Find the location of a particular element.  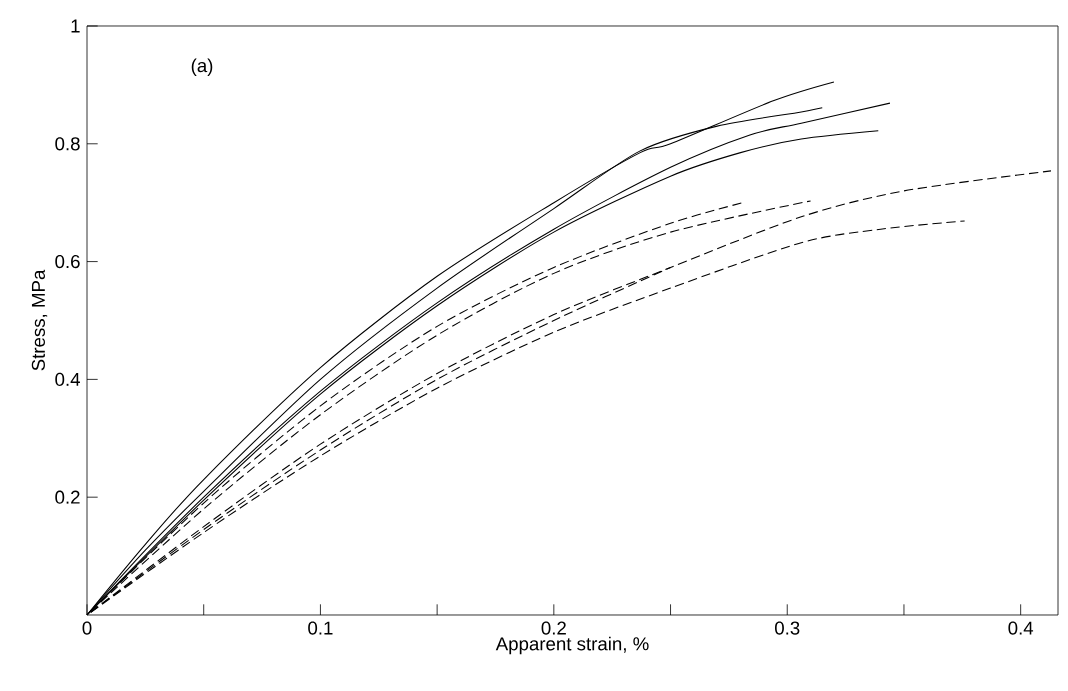

x-tick-label: 0.3 is located at coordinates (787, 628).